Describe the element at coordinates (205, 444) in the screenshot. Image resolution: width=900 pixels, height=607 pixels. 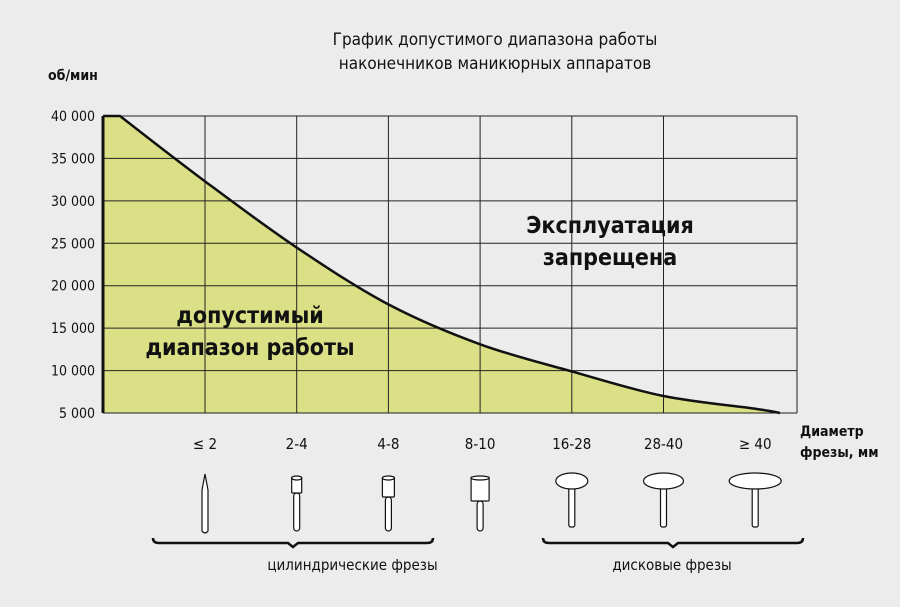
I see `x-tick-label: ≤ 2` at that location.